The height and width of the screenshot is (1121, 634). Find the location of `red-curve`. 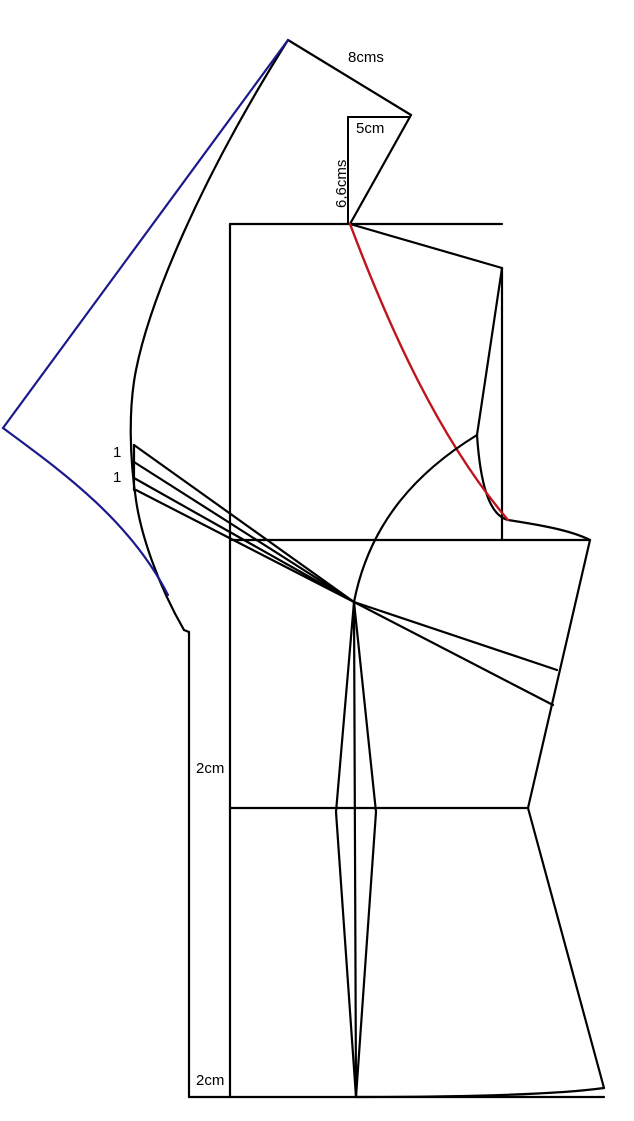

red-curve is located at coordinates (429, 372).